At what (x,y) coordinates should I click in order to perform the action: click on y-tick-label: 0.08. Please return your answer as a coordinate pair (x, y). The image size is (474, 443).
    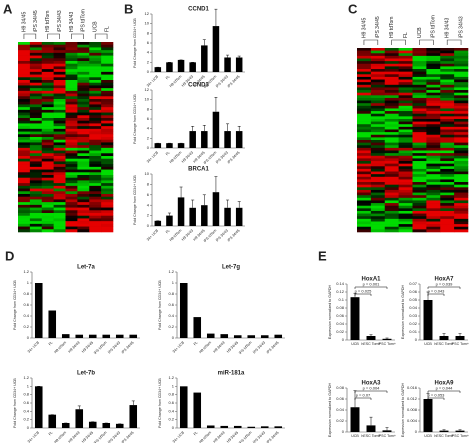
    Looking at the image, I should click on (340, 387).